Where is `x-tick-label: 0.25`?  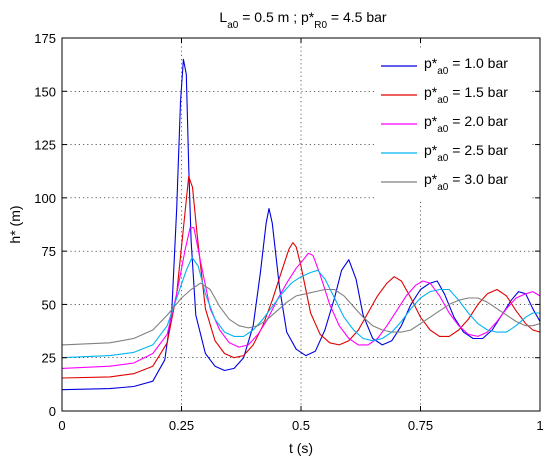
x-tick-label: 0.25 is located at coordinates (181, 425).